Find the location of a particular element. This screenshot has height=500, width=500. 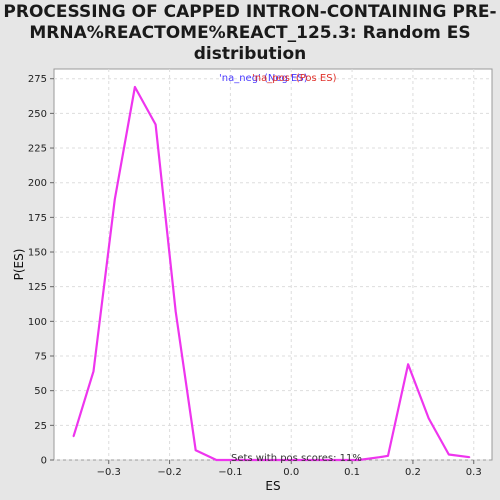

chart-title-line-3: distribution is located at coordinates (250, 54).